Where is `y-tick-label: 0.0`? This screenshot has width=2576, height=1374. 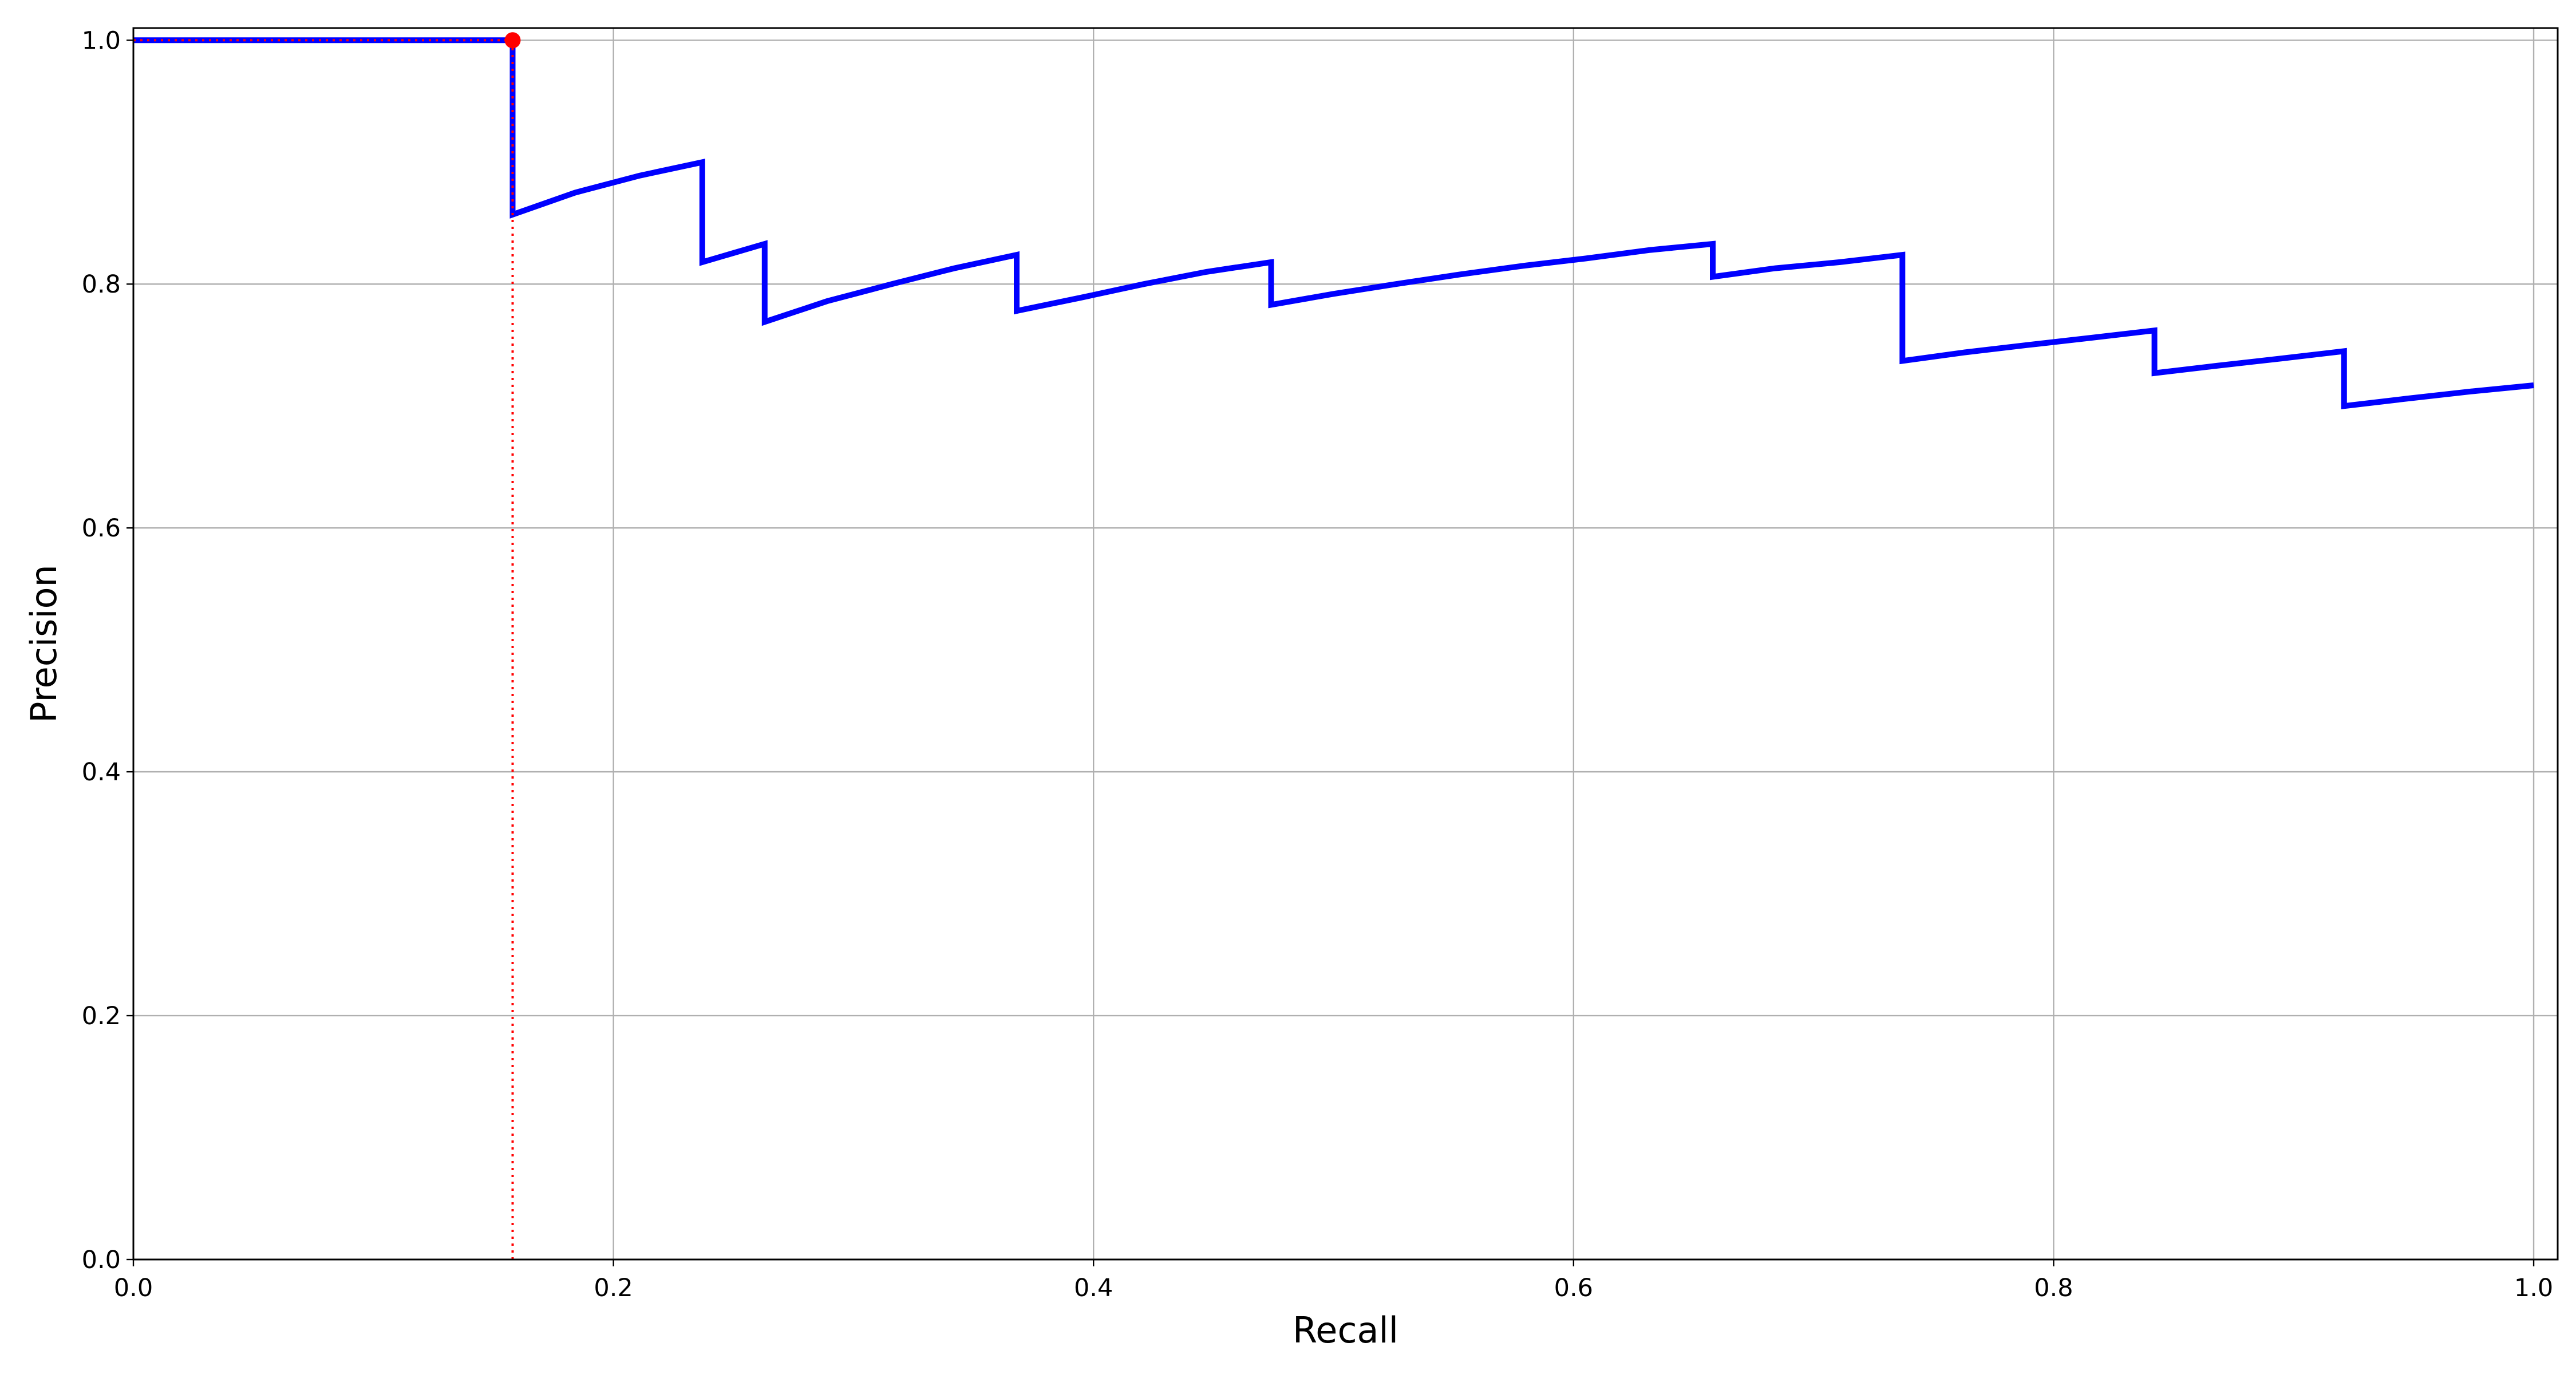 y-tick-label: 0.0 is located at coordinates (101, 1260).